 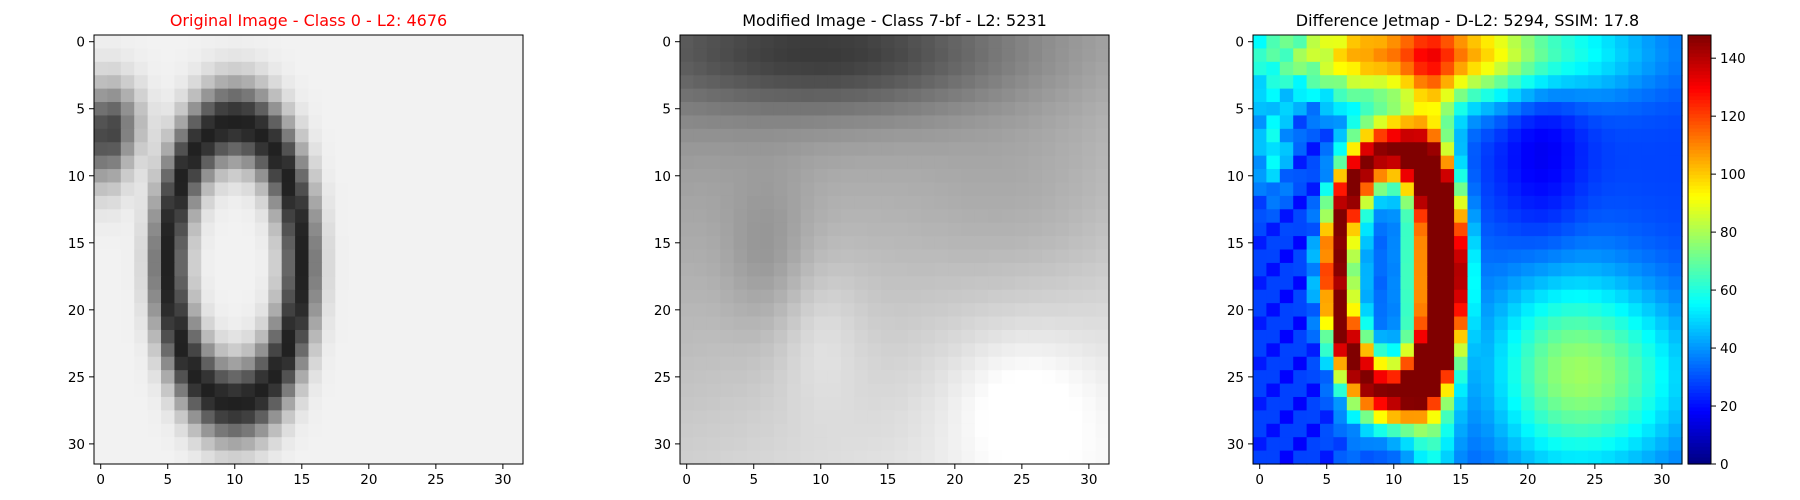 What do you see at coordinates (76, 177) in the screenshot?
I see `y-tick-label: 10` at bounding box center [76, 177].